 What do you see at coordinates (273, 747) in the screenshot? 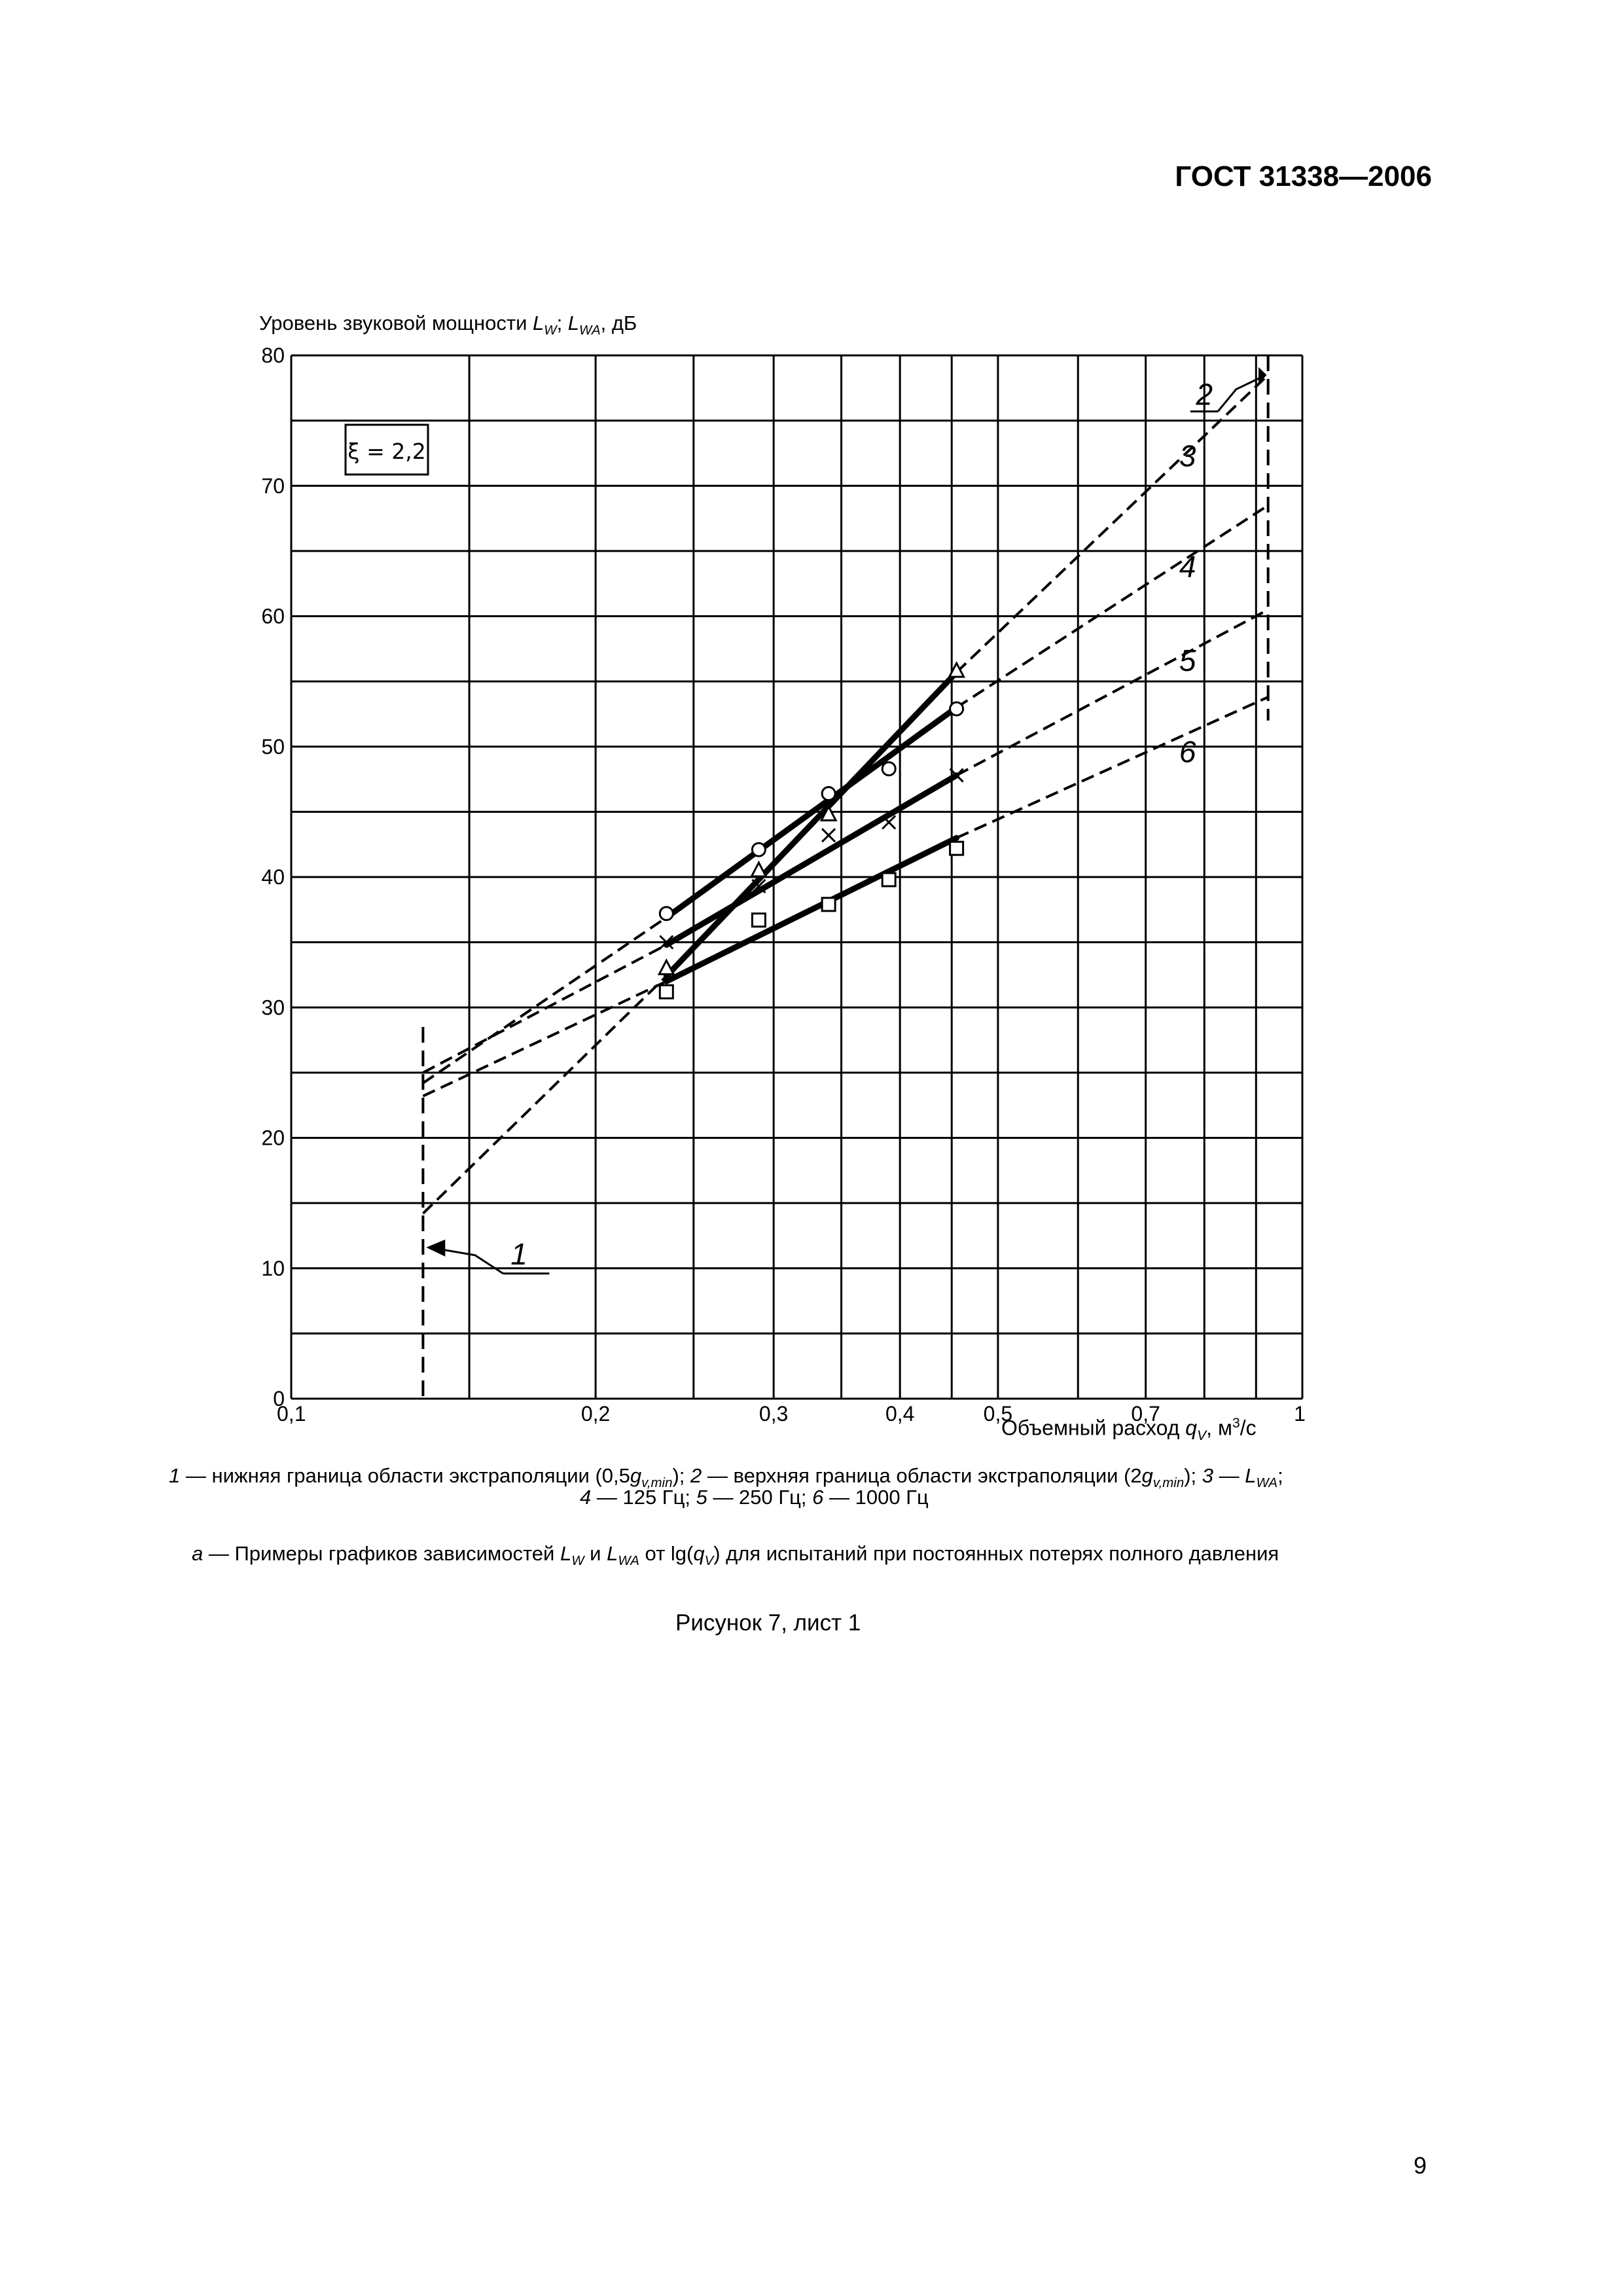
I see `y-tick-label: 50` at bounding box center [273, 747].